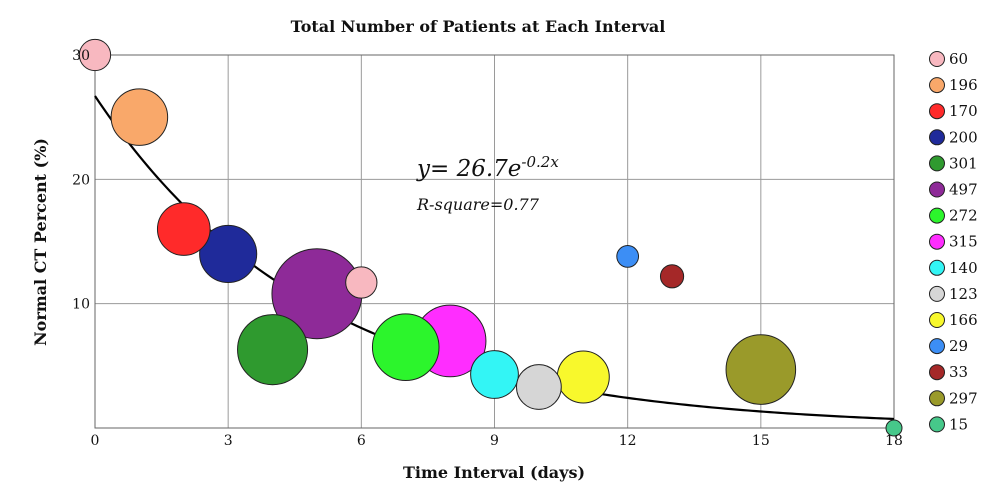 Image resolution: width=1000 pixels, height=500 pixels. I want to click on legend-label: 15, so click(958, 424).